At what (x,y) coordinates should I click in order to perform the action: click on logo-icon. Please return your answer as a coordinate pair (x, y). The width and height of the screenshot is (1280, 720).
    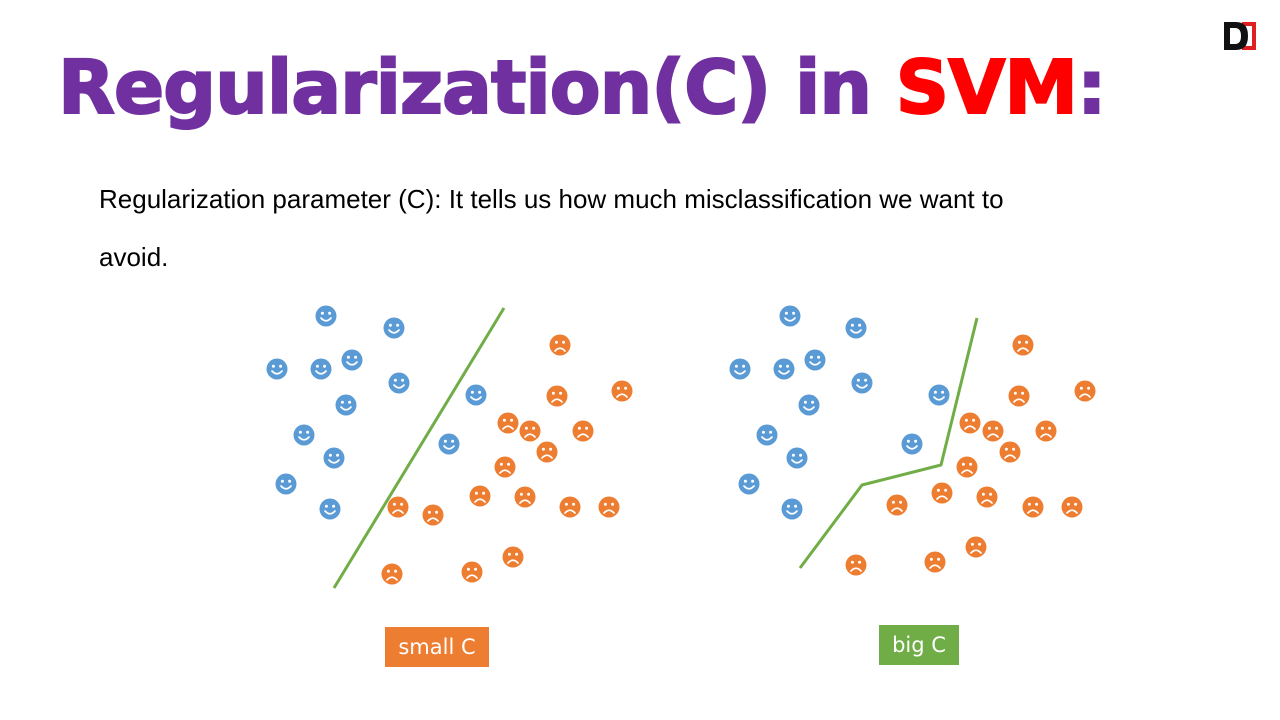
    Looking at the image, I should click on (1240, 36).